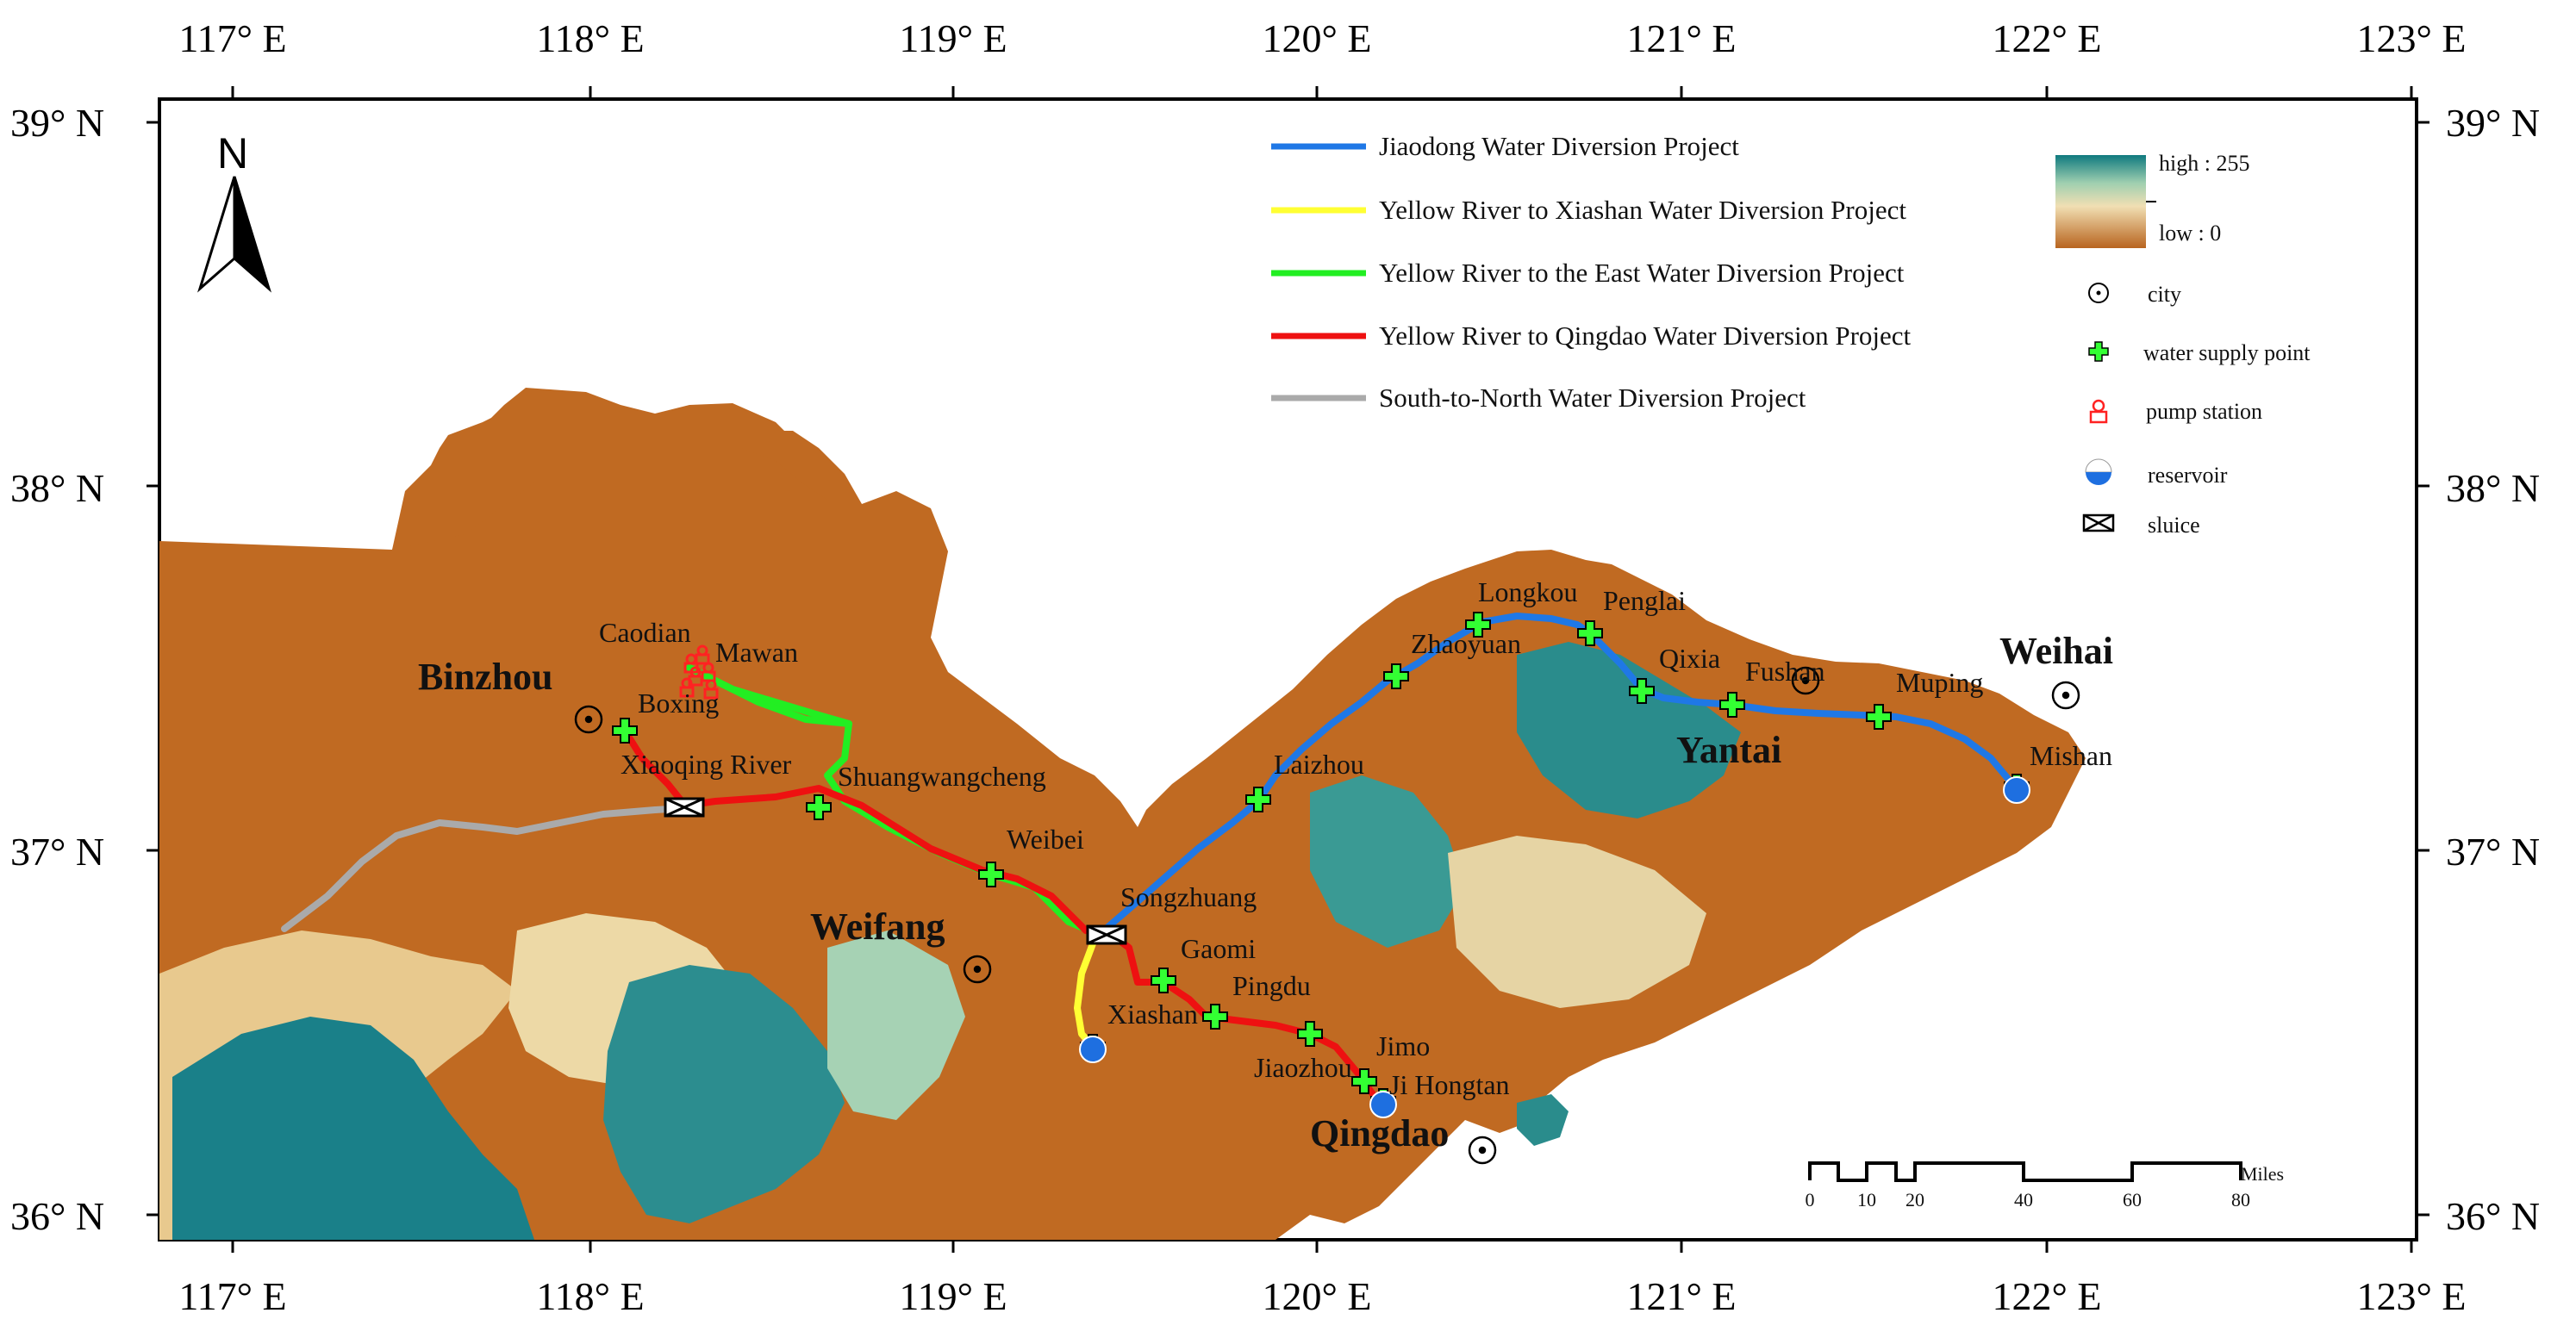  I want to click on highland-central, so click(724, 1094).